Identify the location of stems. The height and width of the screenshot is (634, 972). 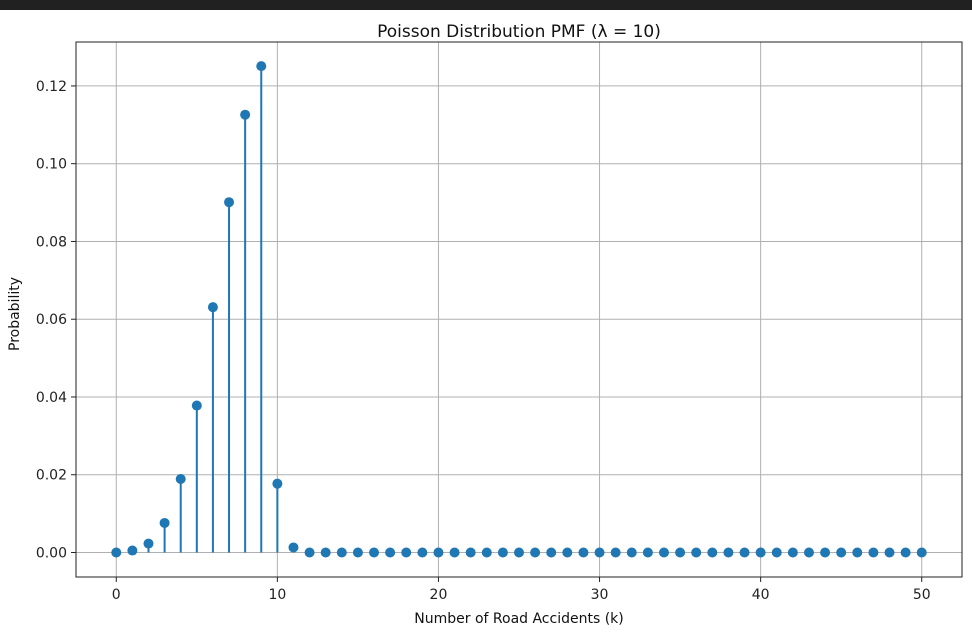
(213, 309).